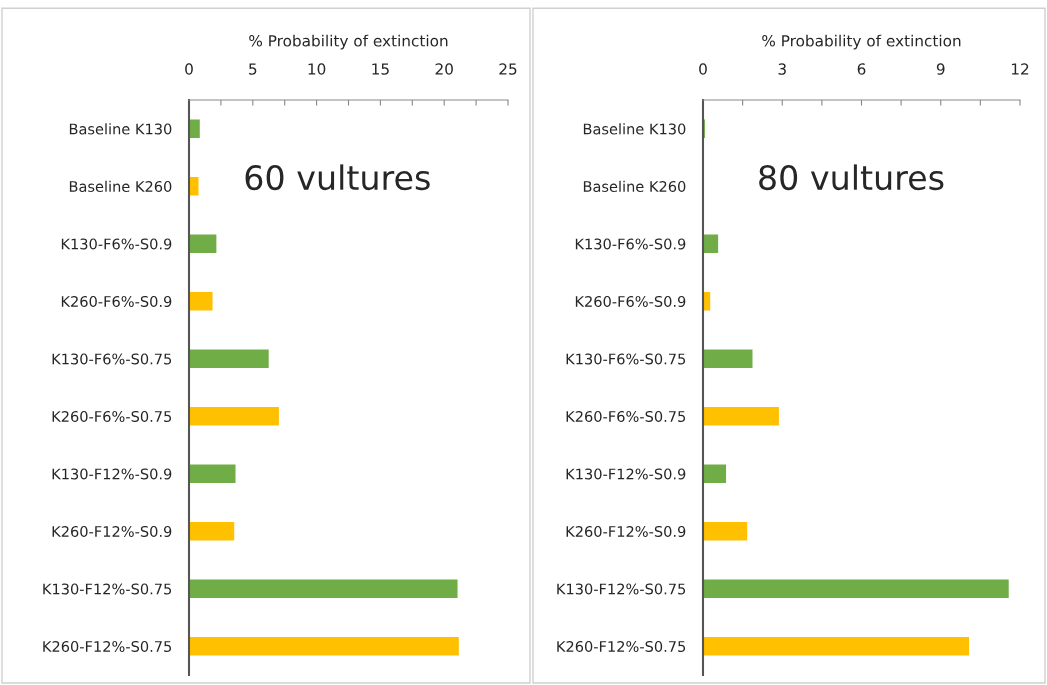 This screenshot has width=1047, height=685. I want to click on annotation: 80 vultures, so click(851, 177).